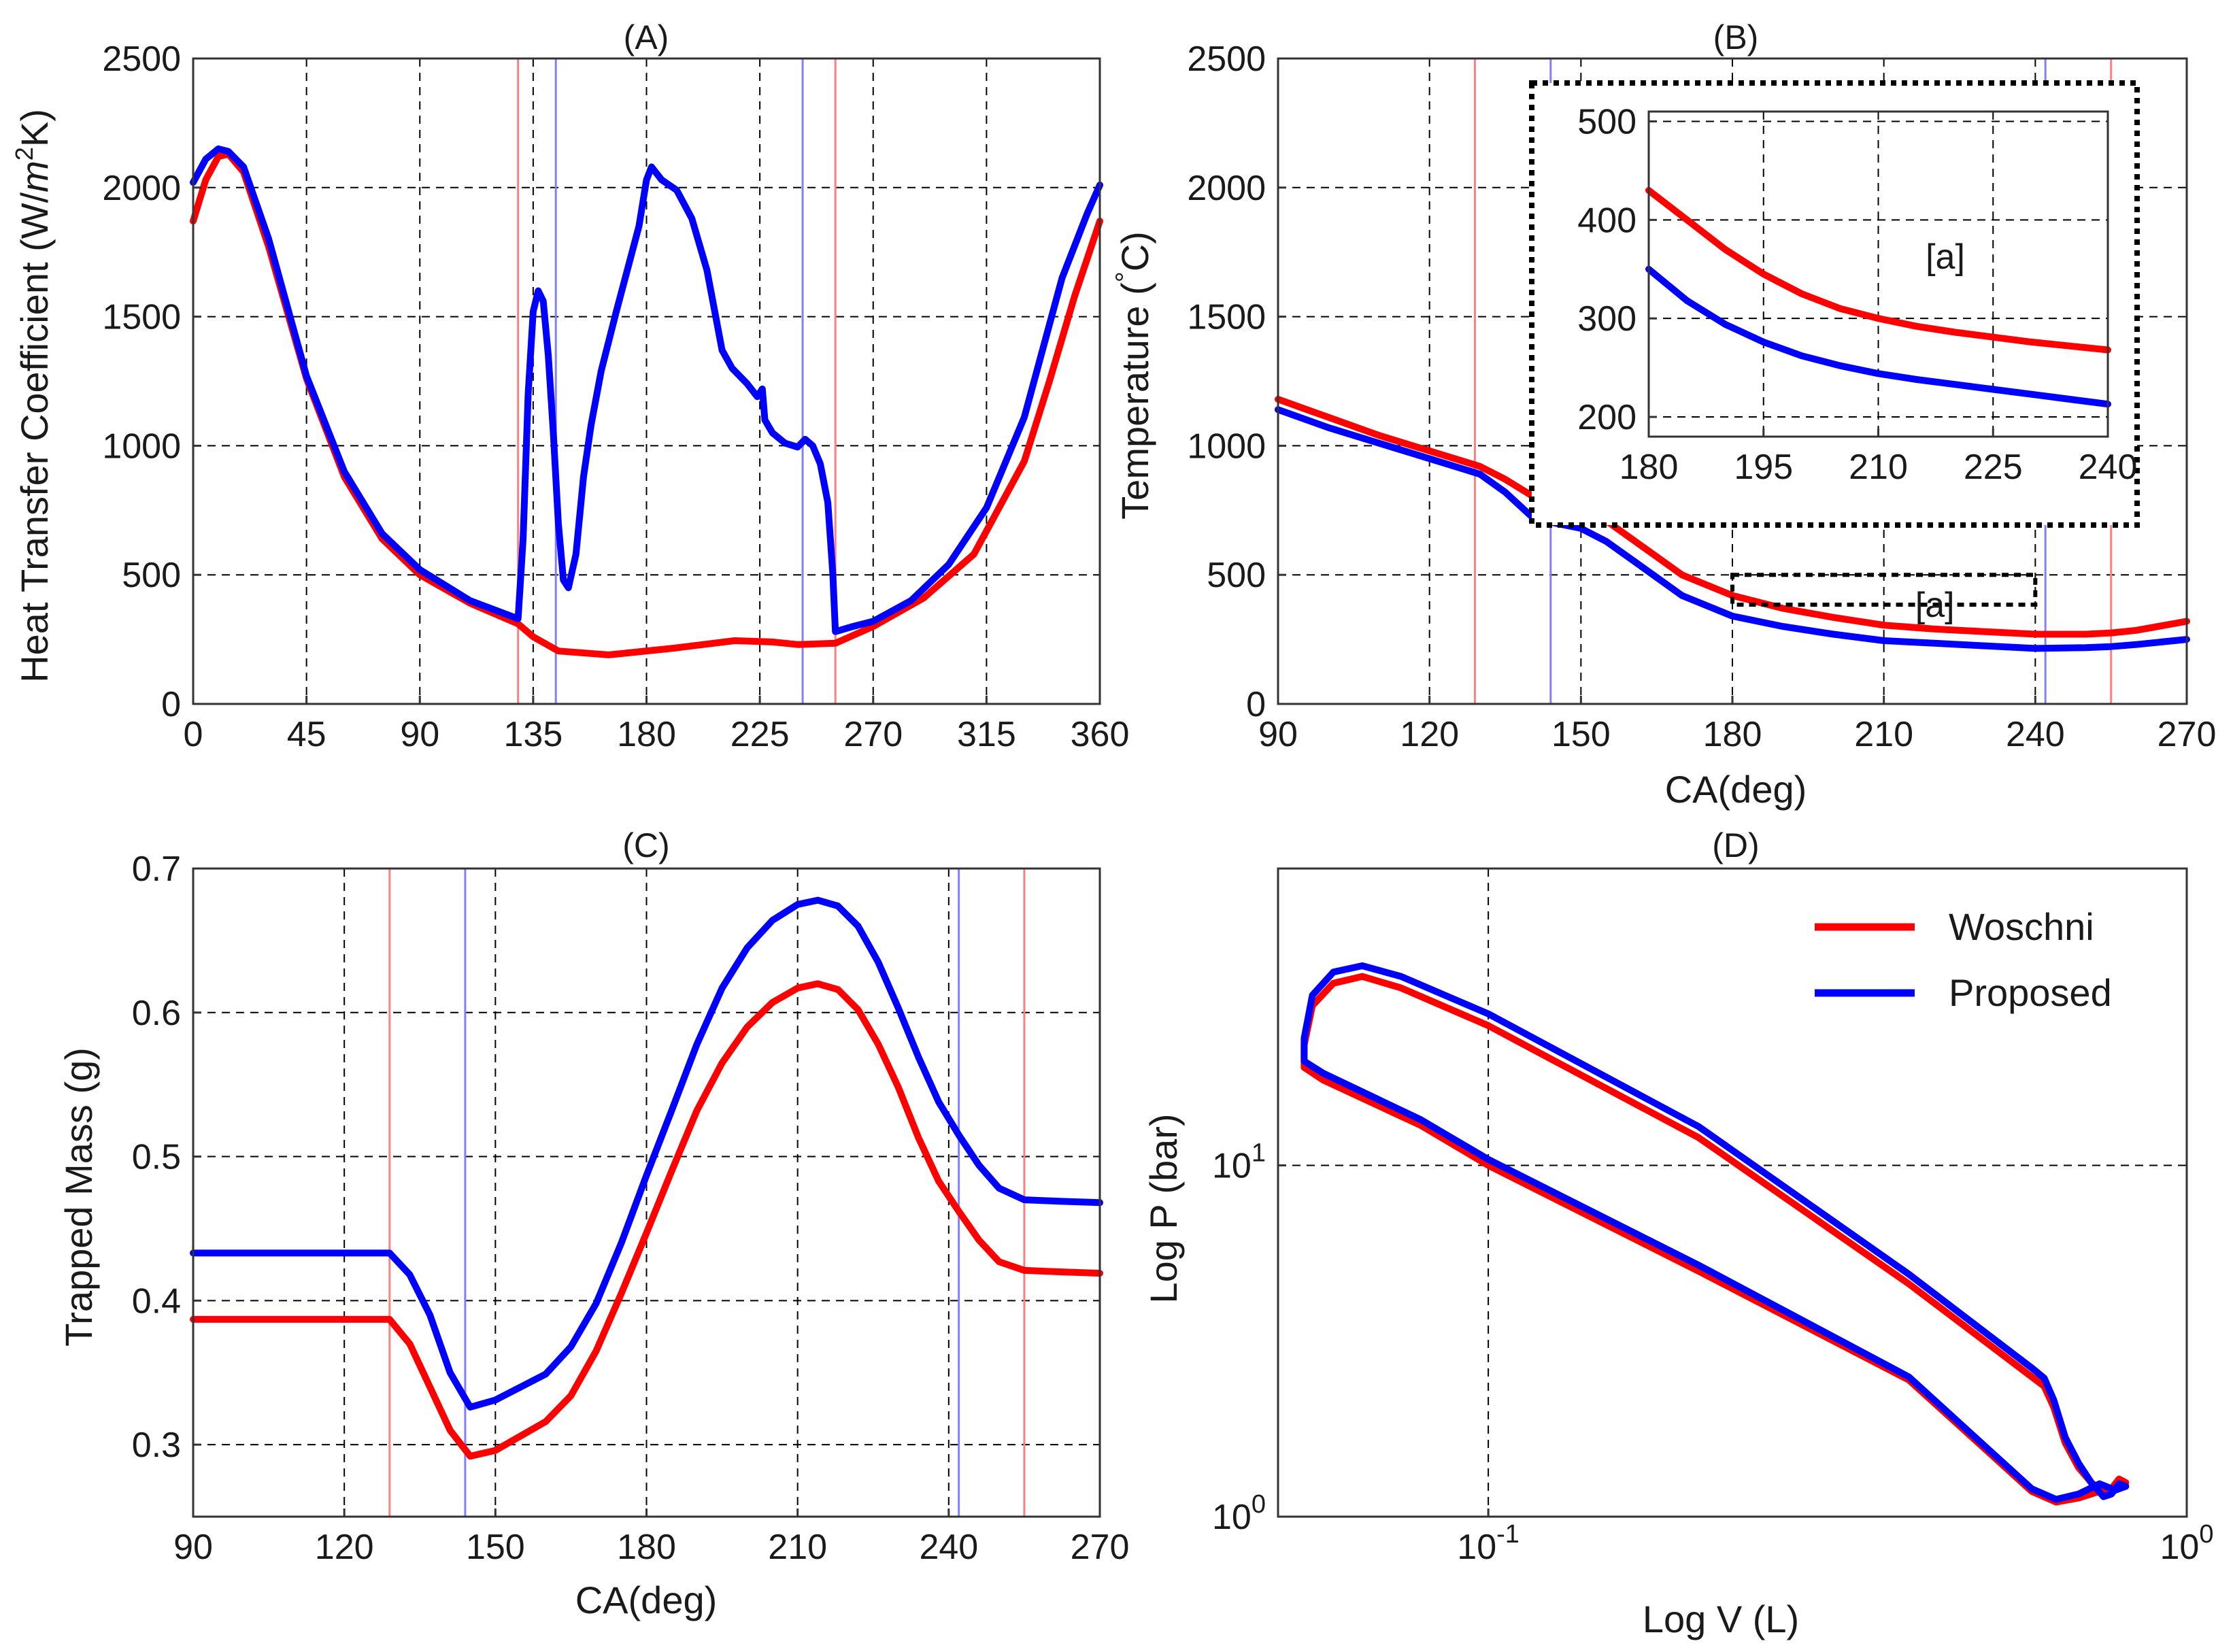  Describe the element at coordinates (1606, 221) in the screenshot. I see `panel-b-inset-ytick-label: 400` at that location.